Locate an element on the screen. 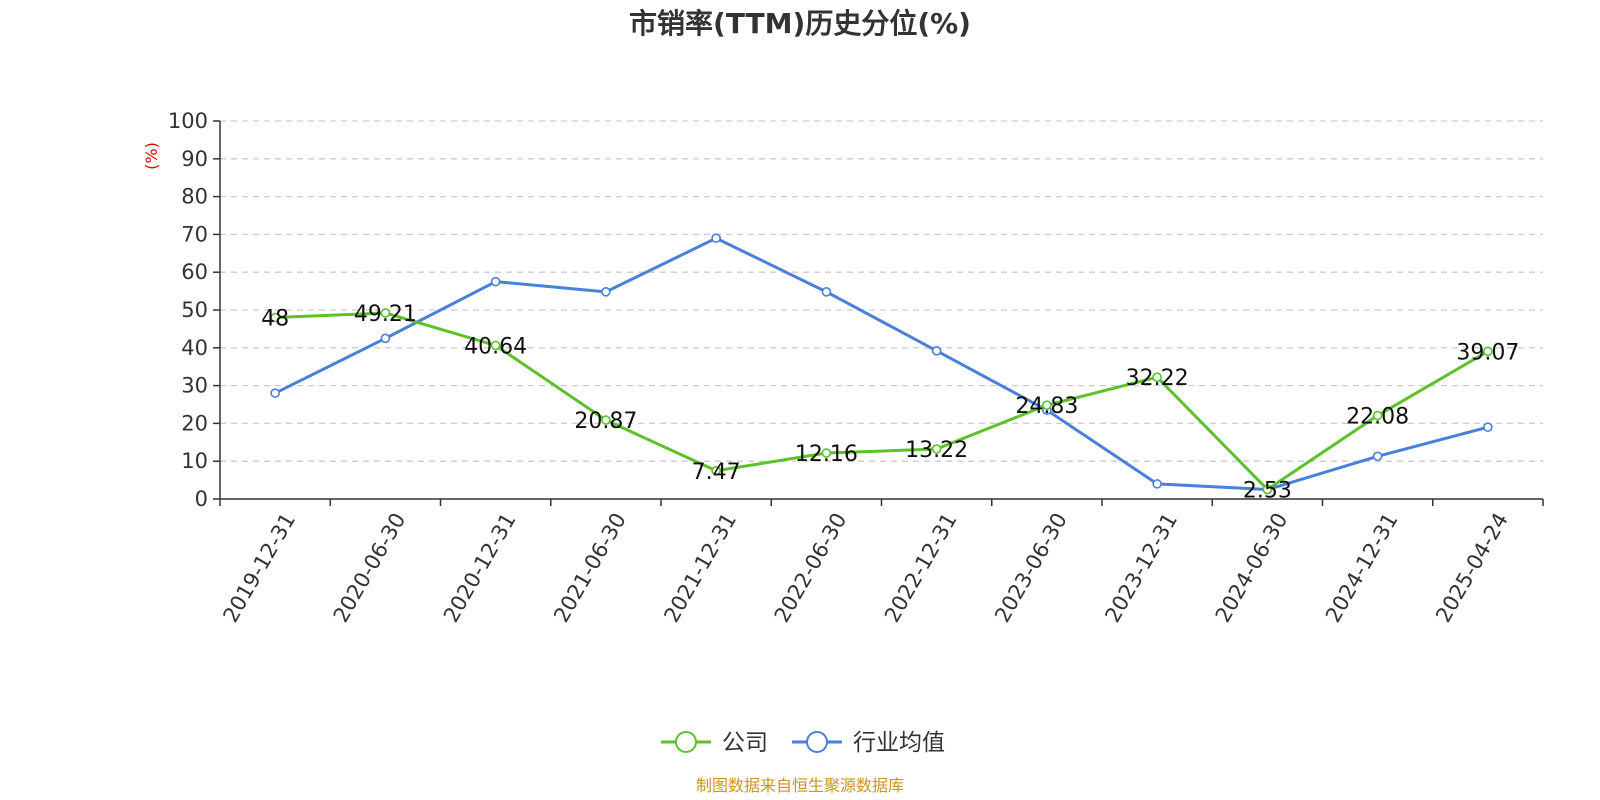 This screenshot has width=1600, height=800. legend-item-industry-average: 行业均值 is located at coordinates (868, 743).